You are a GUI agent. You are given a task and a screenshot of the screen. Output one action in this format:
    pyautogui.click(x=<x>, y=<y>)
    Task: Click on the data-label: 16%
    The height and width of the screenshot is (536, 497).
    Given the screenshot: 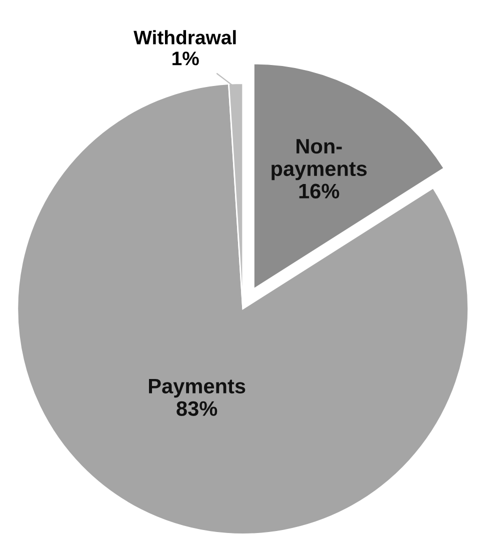 What is the action you would take?
    pyautogui.click(x=319, y=191)
    